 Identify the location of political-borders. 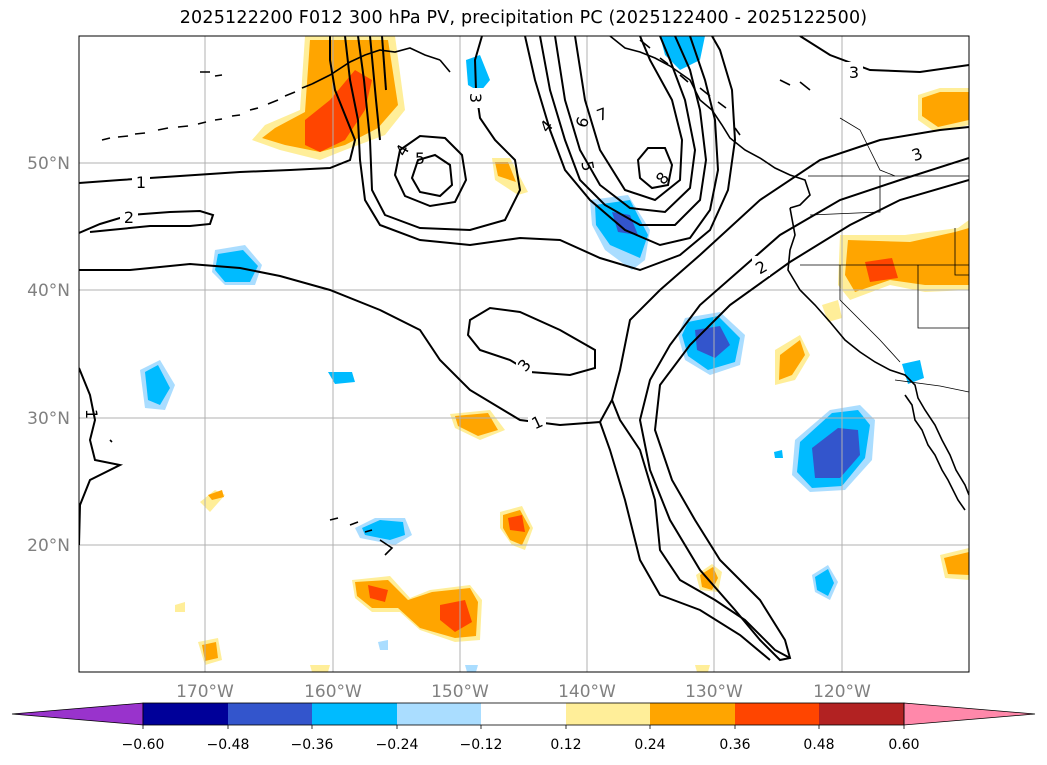
(884, 255).